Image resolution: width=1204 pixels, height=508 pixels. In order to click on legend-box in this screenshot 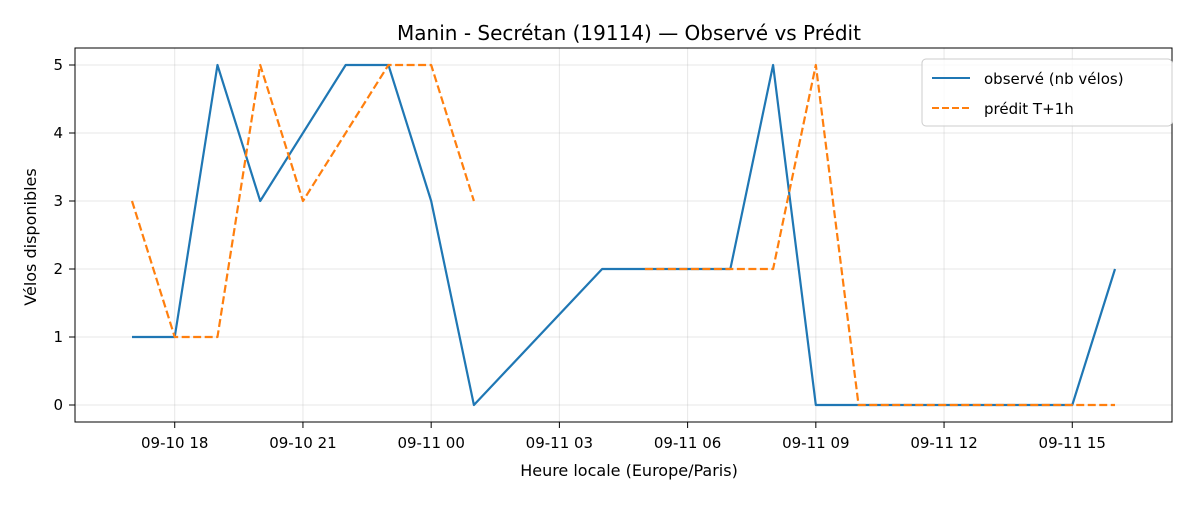, I will do `click(1047, 92)`.